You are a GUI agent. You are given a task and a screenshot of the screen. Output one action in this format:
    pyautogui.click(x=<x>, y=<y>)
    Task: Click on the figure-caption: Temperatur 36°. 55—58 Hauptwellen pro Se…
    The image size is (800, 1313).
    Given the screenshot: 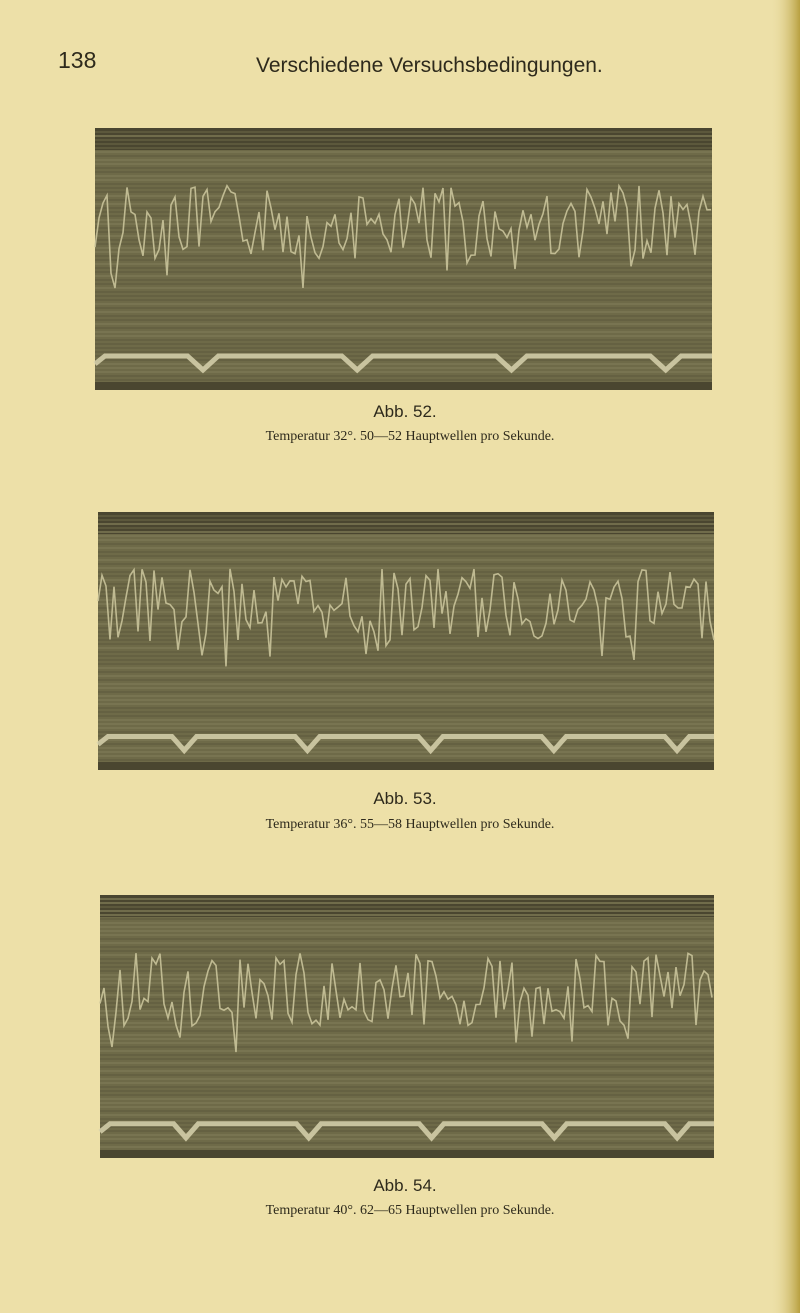 What is the action you would take?
    pyautogui.click(x=410, y=824)
    